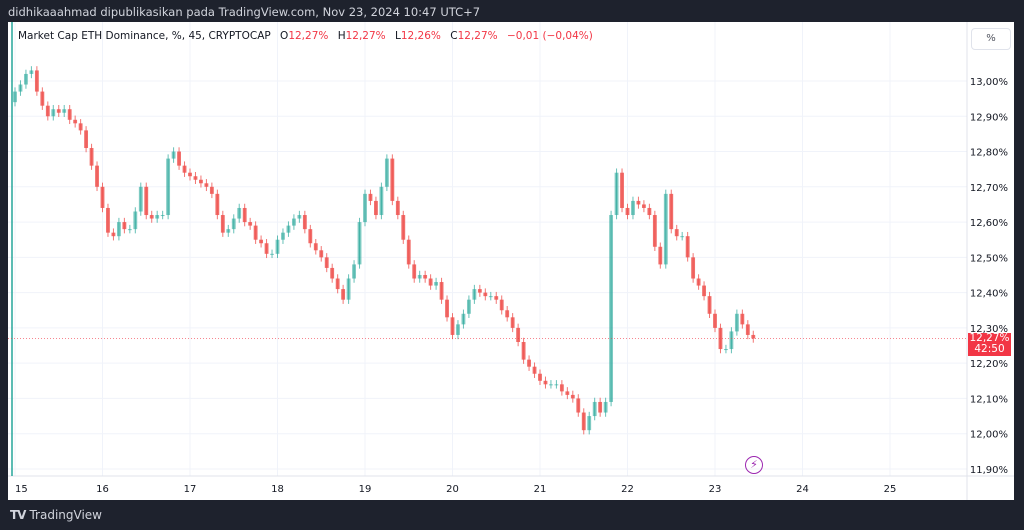  Describe the element at coordinates (989, 294) in the screenshot. I see `y-tick-label: 12,40%` at that location.